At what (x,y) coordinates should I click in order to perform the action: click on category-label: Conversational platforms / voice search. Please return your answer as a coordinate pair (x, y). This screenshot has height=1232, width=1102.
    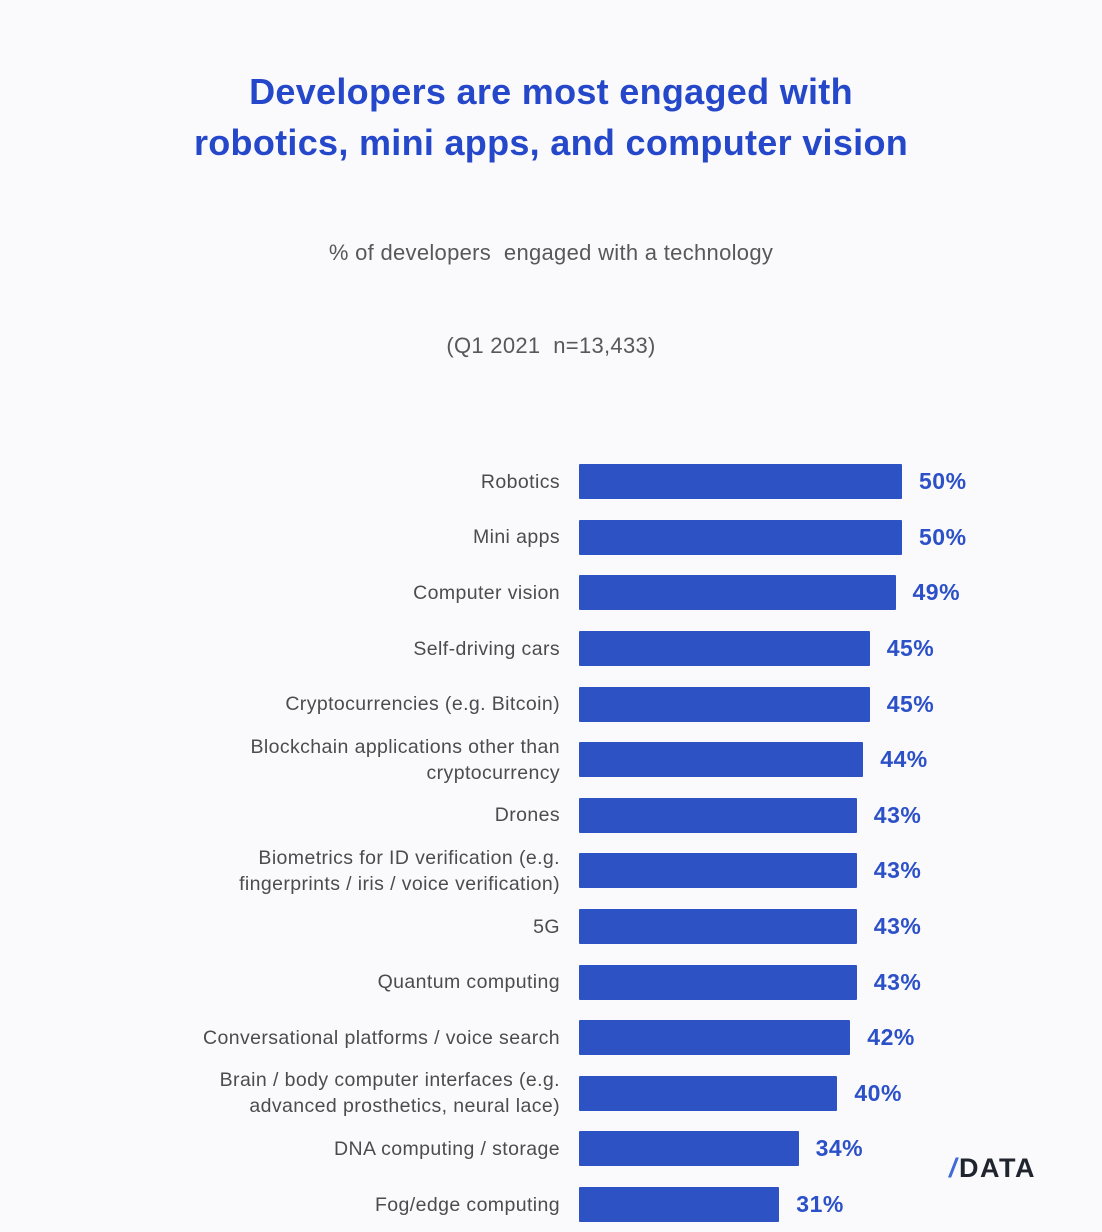
    Looking at the image, I should click on (381, 1037).